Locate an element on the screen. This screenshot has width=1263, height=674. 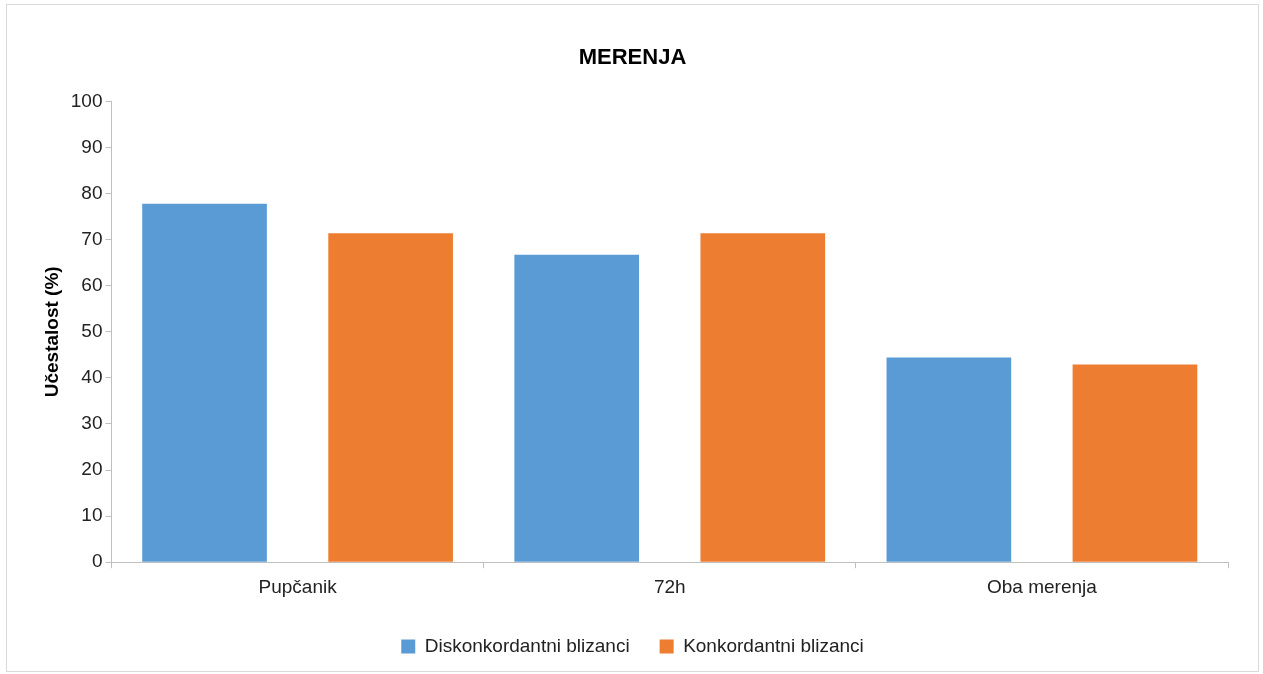
y-tick-label: 70 is located at coordinates (92, 238).